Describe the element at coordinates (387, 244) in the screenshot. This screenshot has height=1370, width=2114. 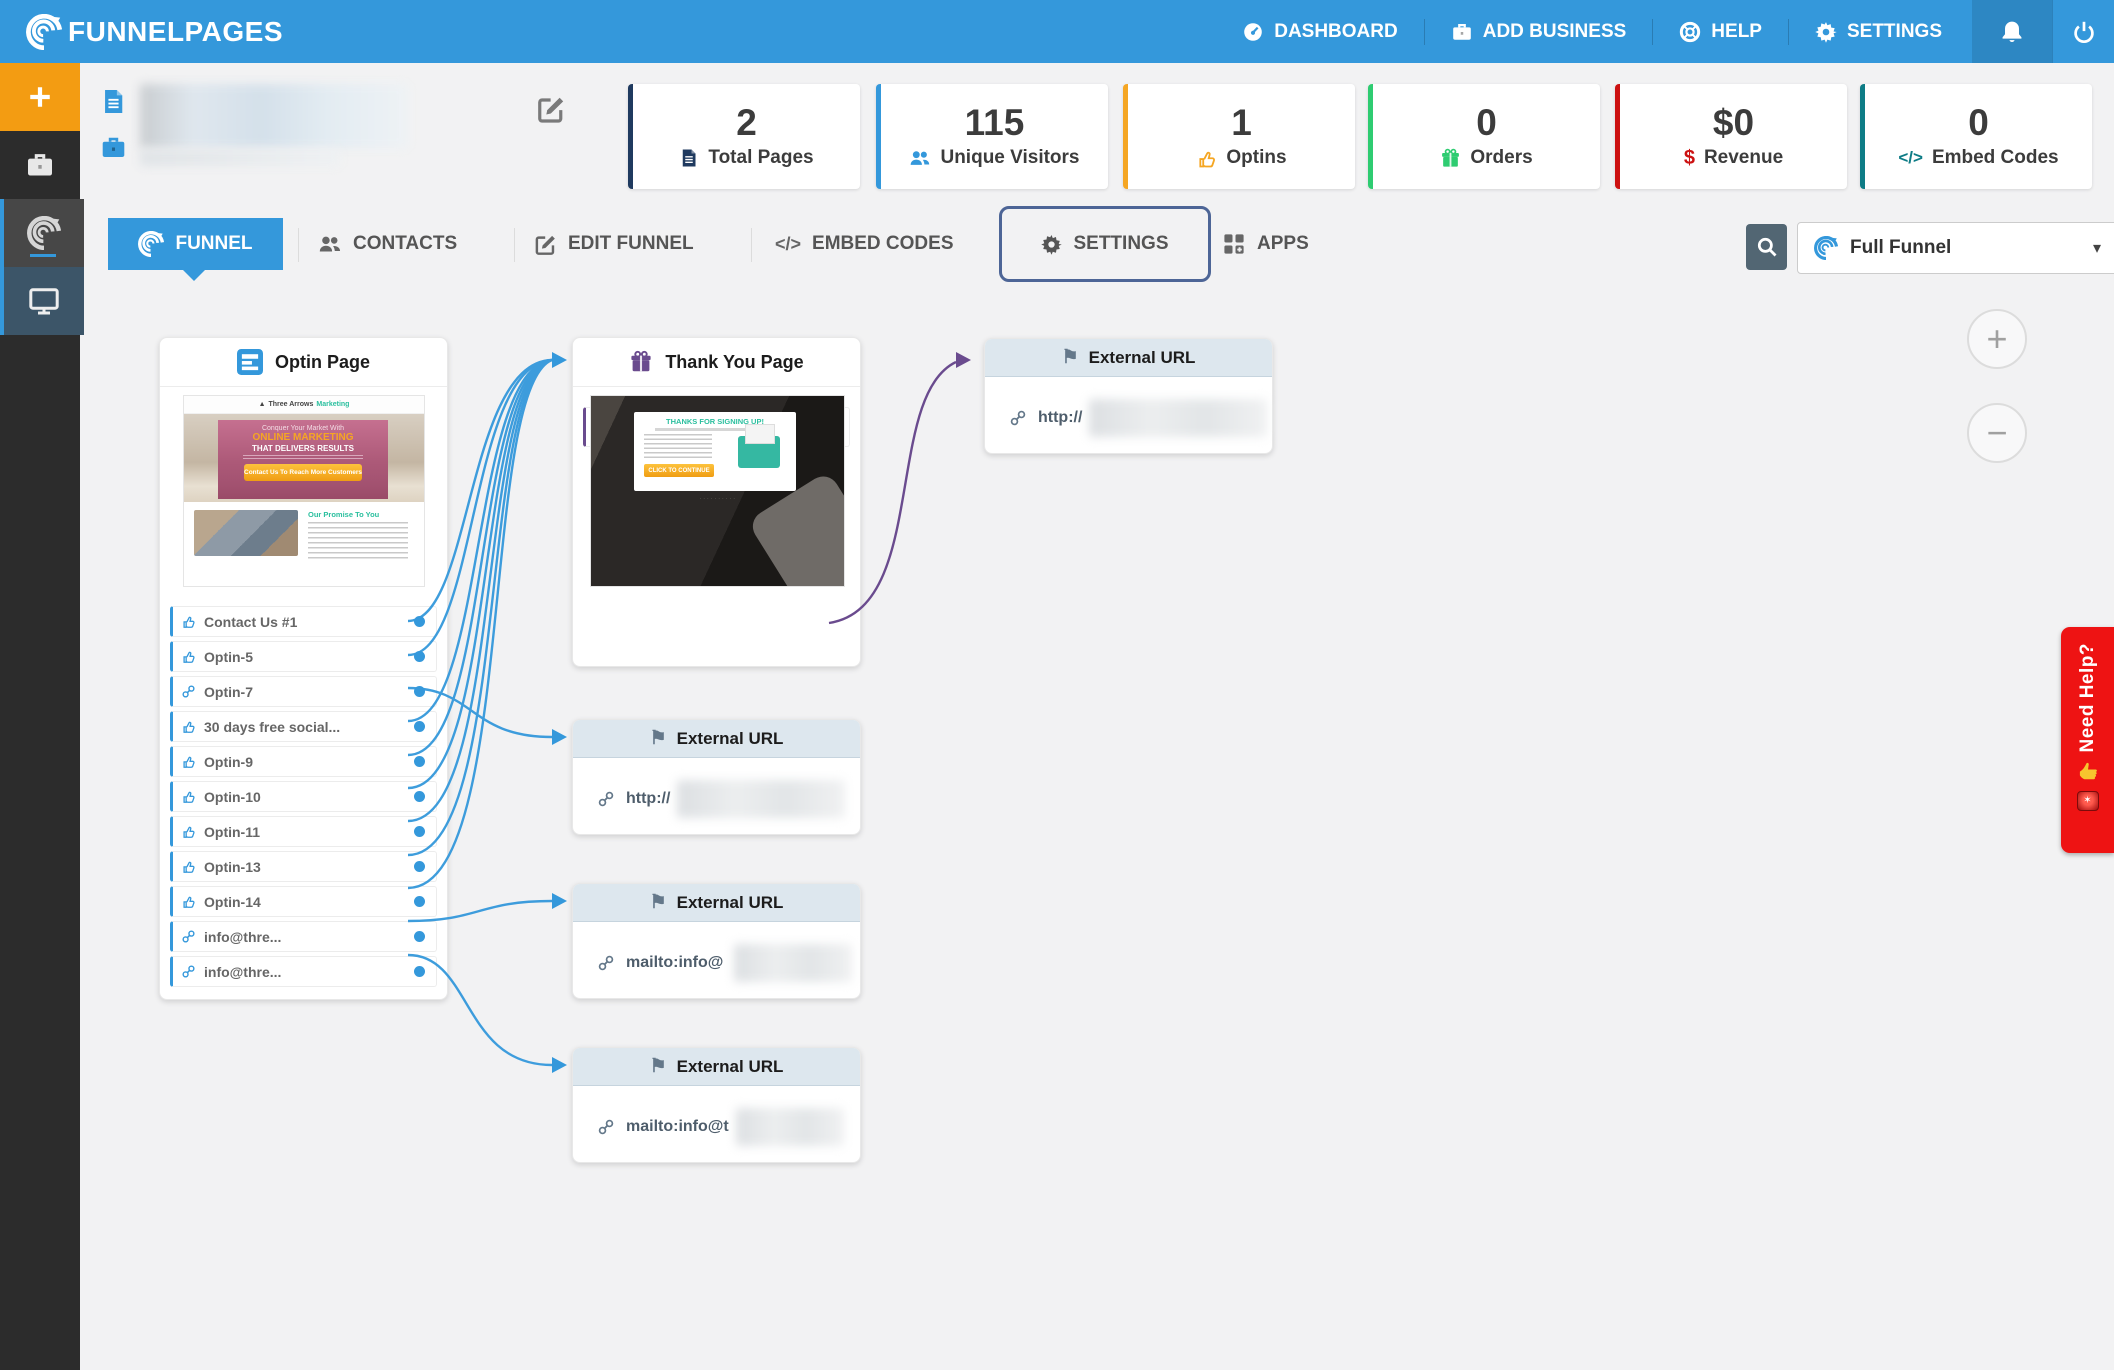
I see `tab-contacts: CONTACTS` at that location.